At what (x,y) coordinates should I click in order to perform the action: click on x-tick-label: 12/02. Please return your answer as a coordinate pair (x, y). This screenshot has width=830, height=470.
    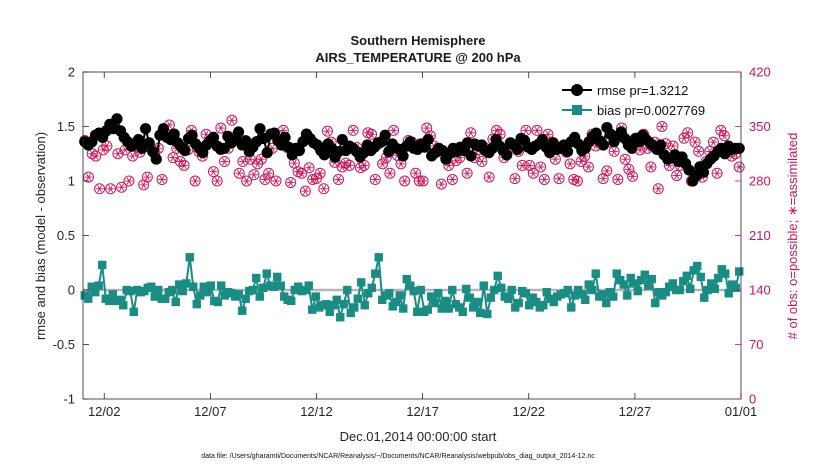
    Looking at the image, I should click on (104, 411).